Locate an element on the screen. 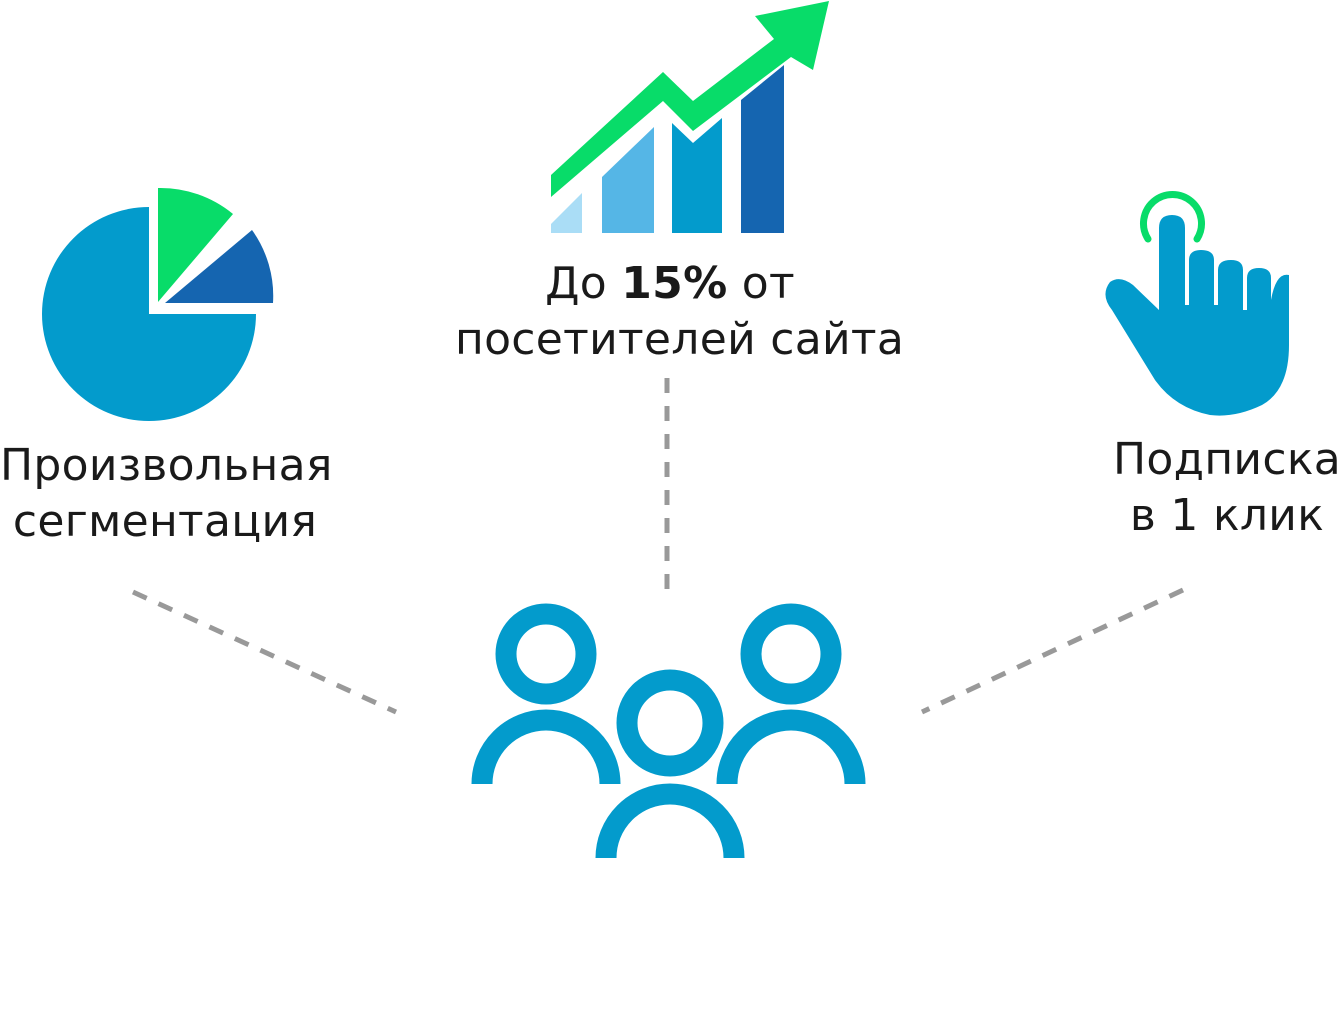  tap-hand-icon is located at coordinates (1197, 303).